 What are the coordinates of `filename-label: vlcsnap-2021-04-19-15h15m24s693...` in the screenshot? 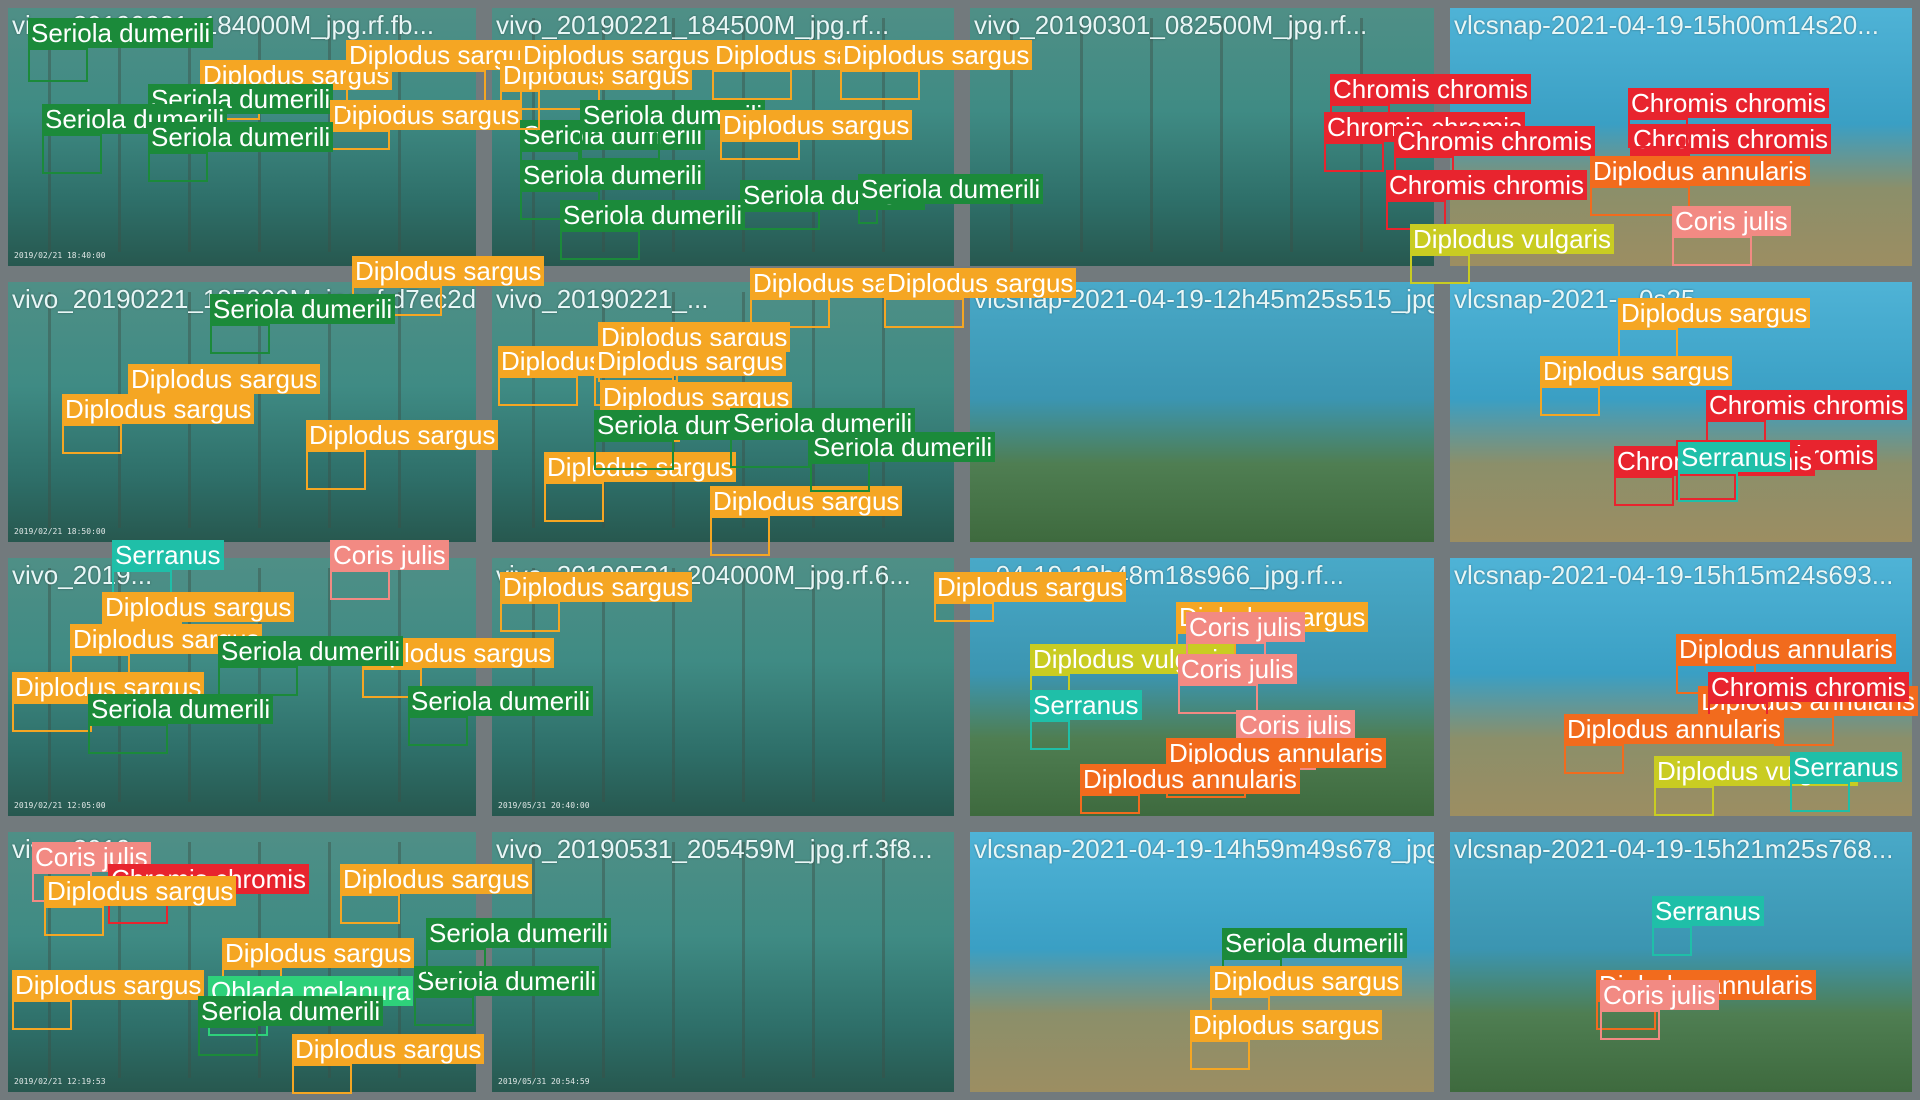 It's located at (1674, 575).